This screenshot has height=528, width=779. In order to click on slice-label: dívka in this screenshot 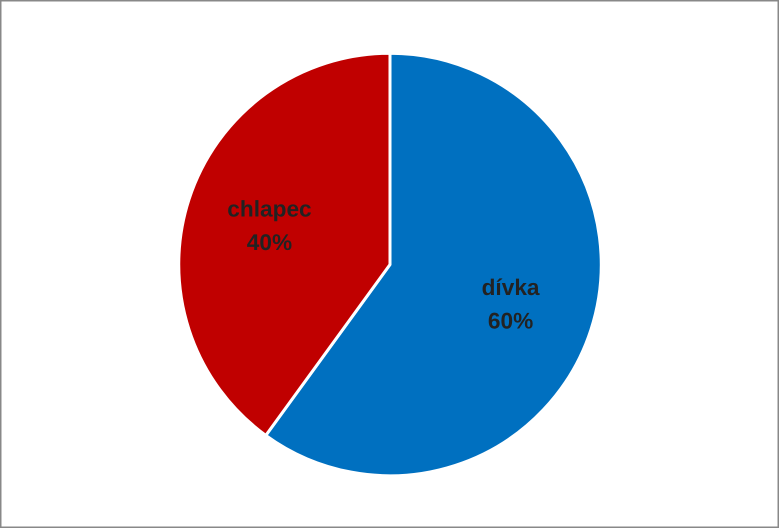, I will do `click(511, 287)`.